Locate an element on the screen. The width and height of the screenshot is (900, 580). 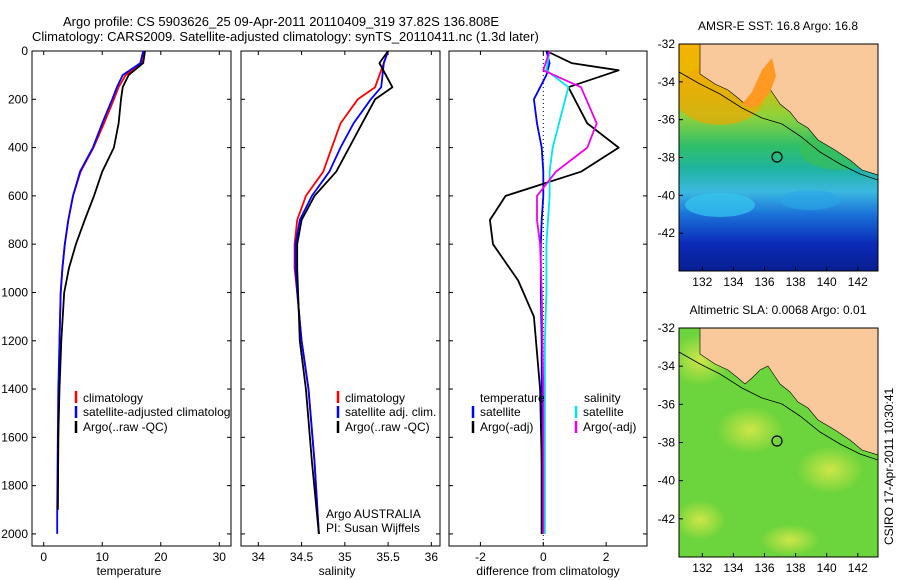
legend-head-salinity: salinity is located at coordinates (602, 398).